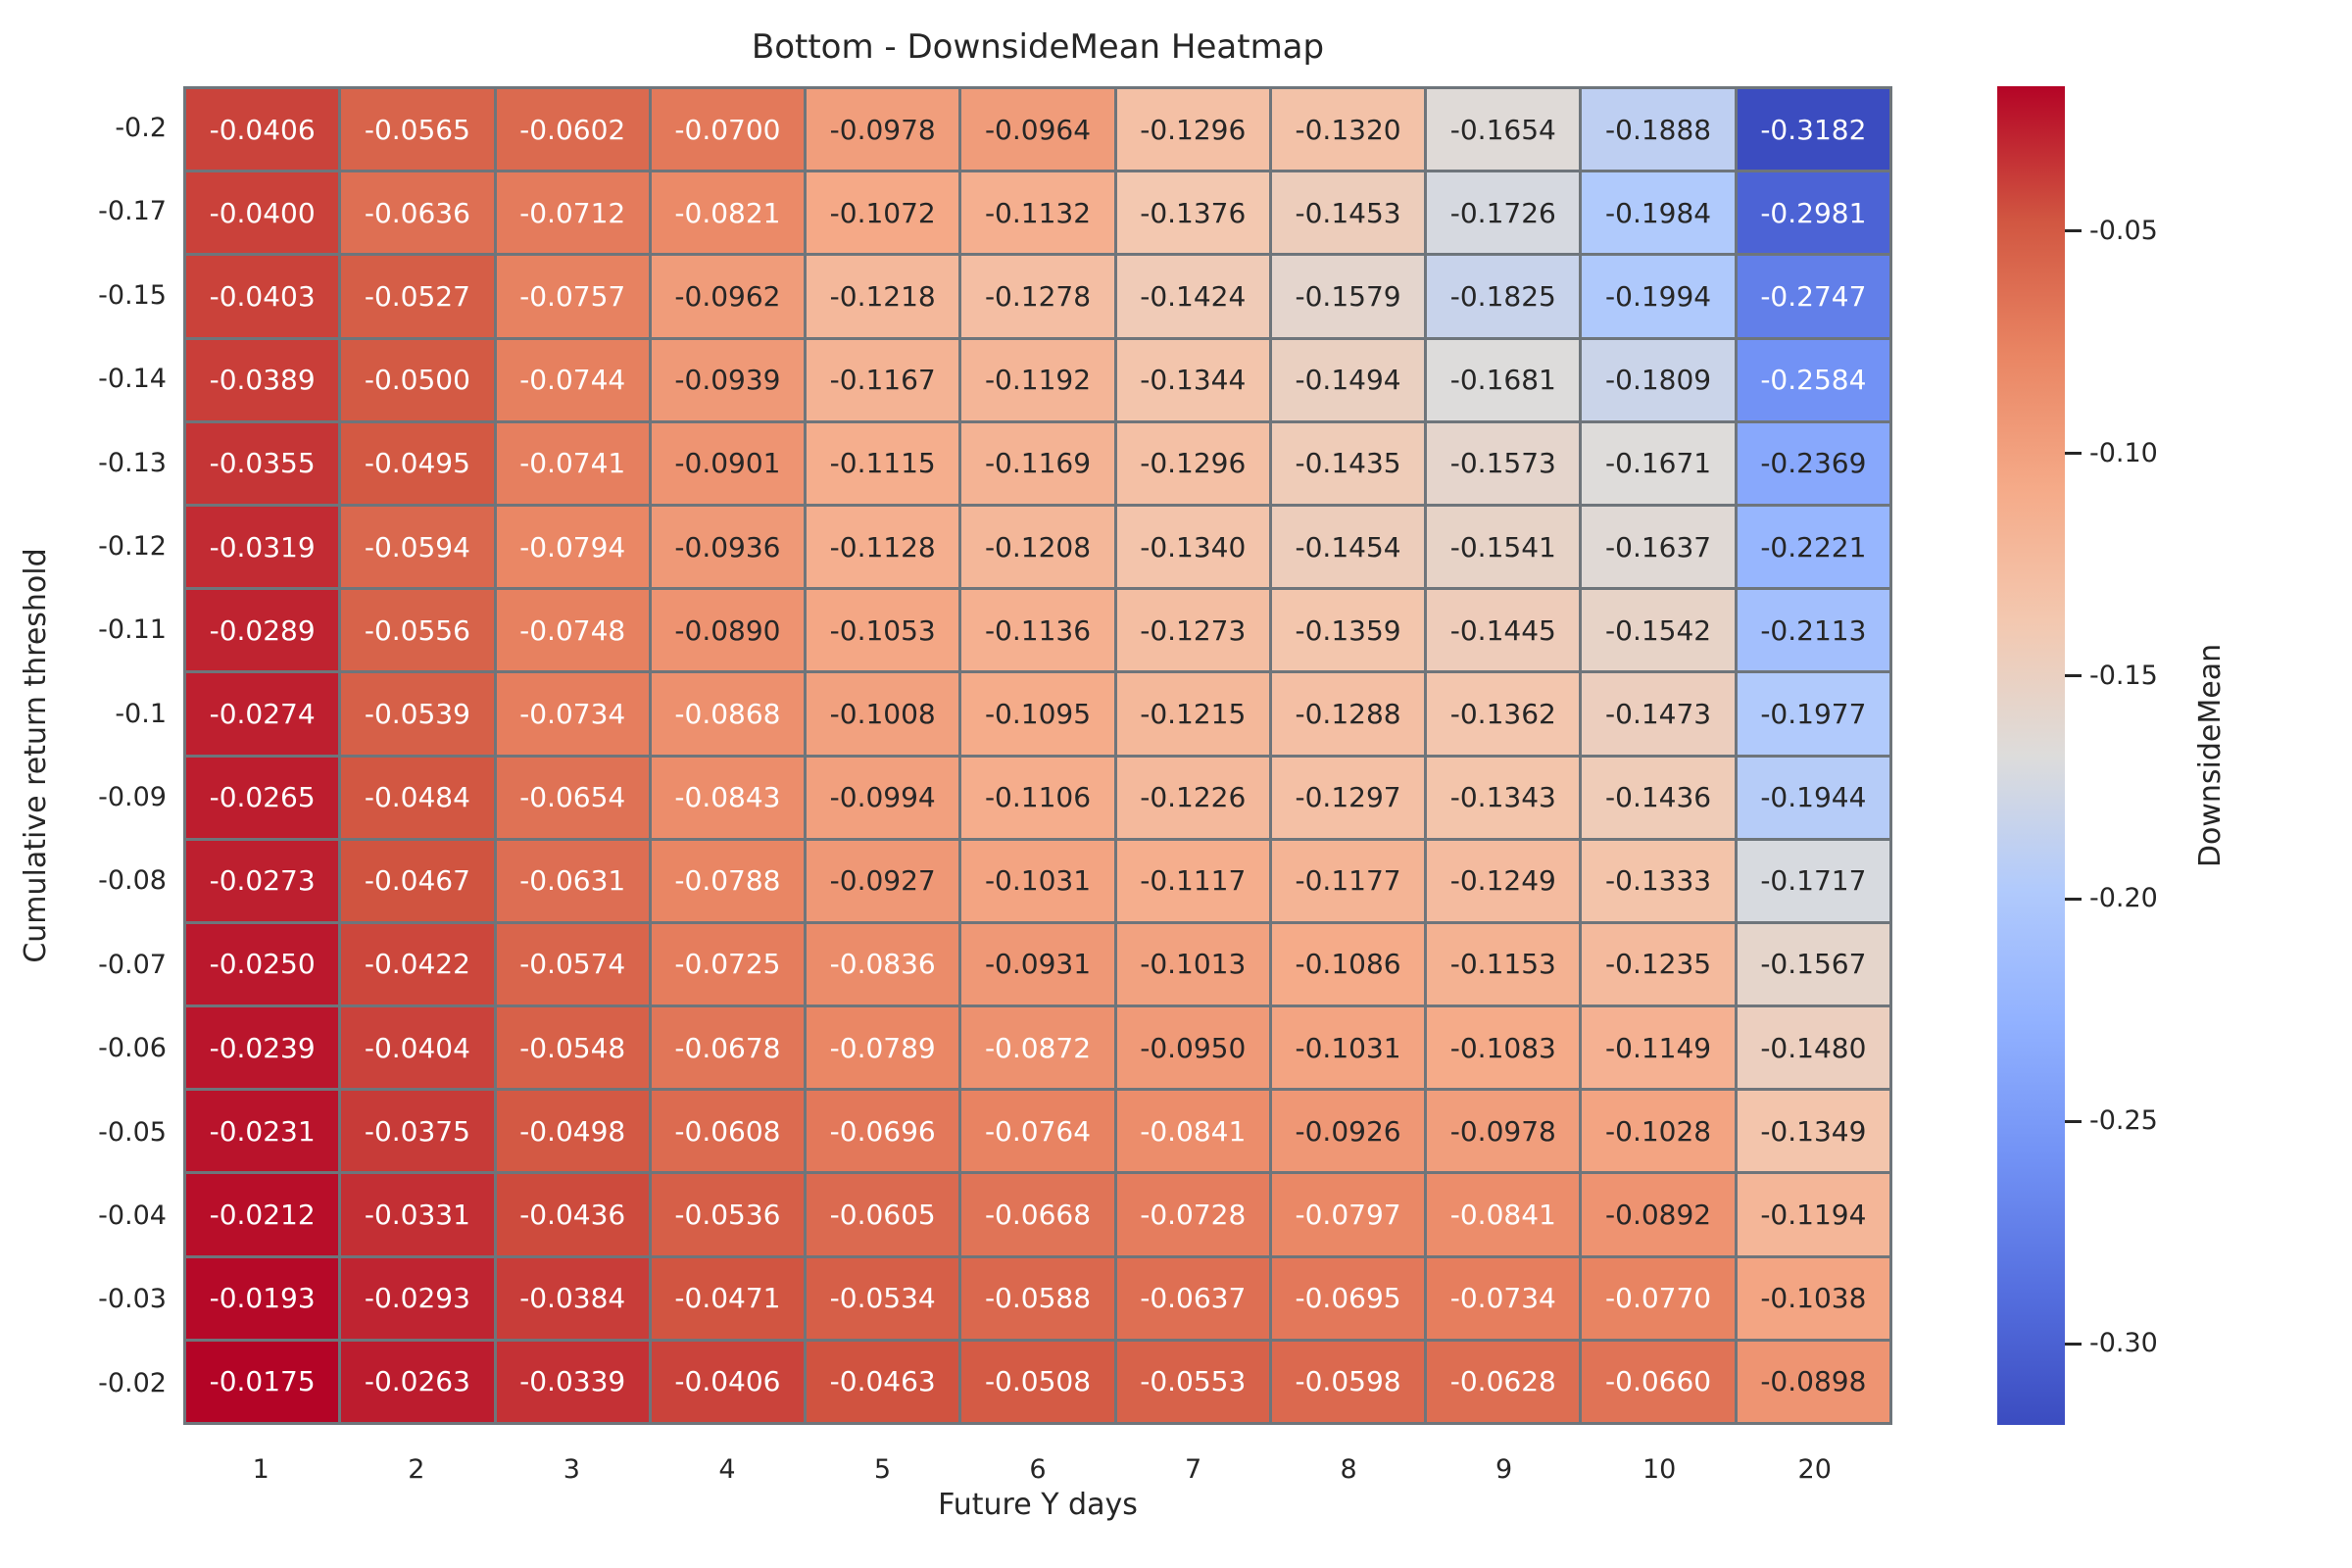  I want to click on heatmap-cell: -0.0636, so click(417, 213).